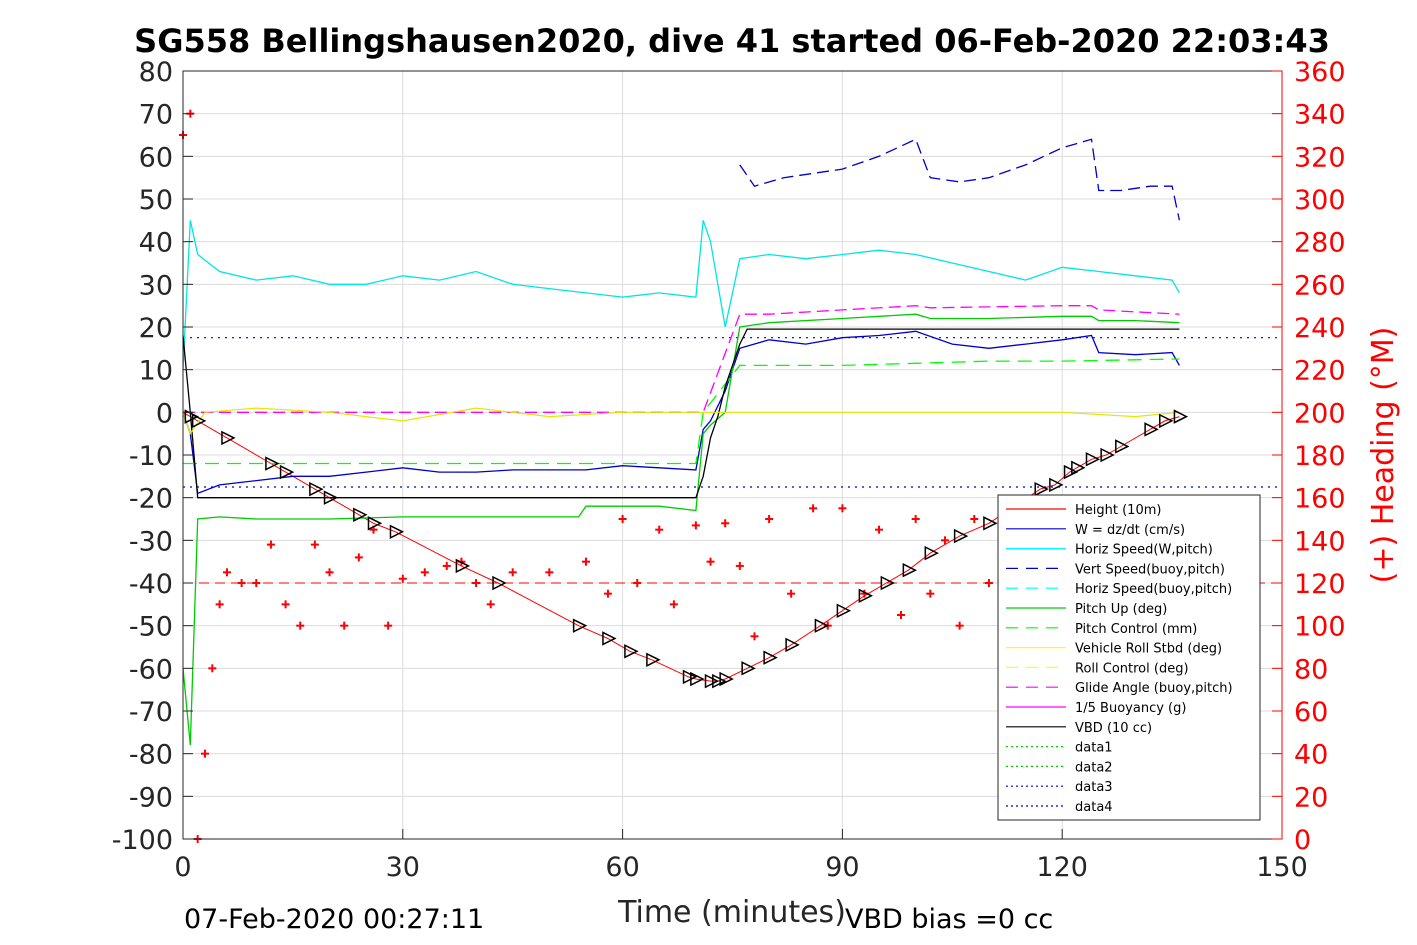 Image resolution: width=1417 pixels, height=945 pixels. What do you see at coordinates (1302, 840) in the screenshot?
I see `y2-tick-label: 0` at bounding box center [1302, 840].